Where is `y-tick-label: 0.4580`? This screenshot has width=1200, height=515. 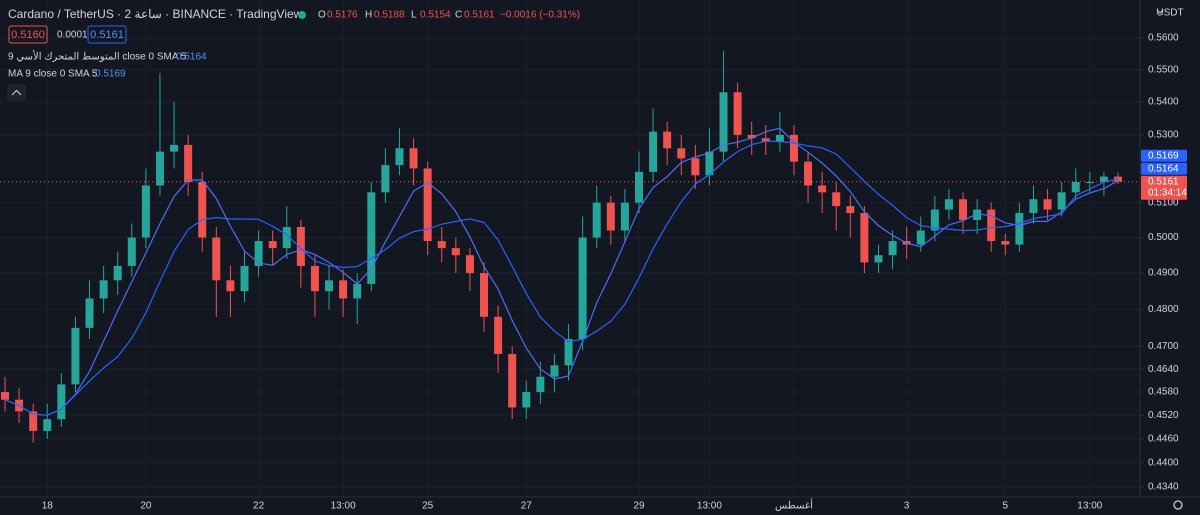
y-tick-label: 0.4580 is located at coordinates (1163, 392).